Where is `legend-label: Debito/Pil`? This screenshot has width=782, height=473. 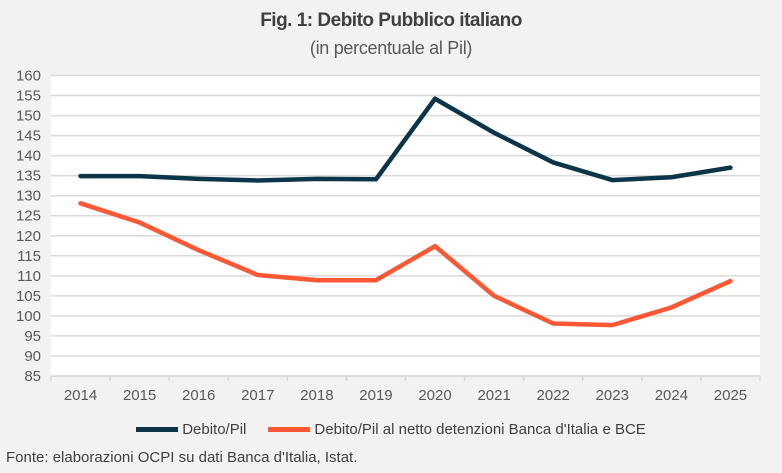
legend-label: Debito/Pil is located at coordinates (214, 429).